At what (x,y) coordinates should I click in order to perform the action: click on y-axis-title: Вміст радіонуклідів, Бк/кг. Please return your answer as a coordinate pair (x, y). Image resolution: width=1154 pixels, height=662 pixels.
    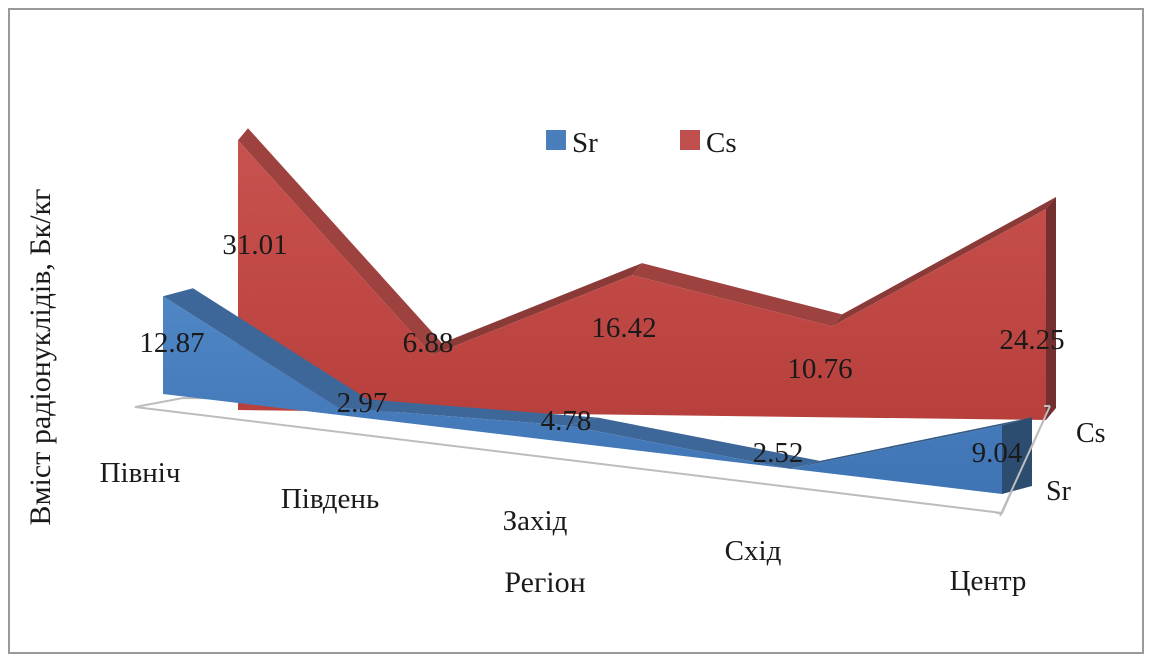
    Looking at the image, I should click on (40, 357).